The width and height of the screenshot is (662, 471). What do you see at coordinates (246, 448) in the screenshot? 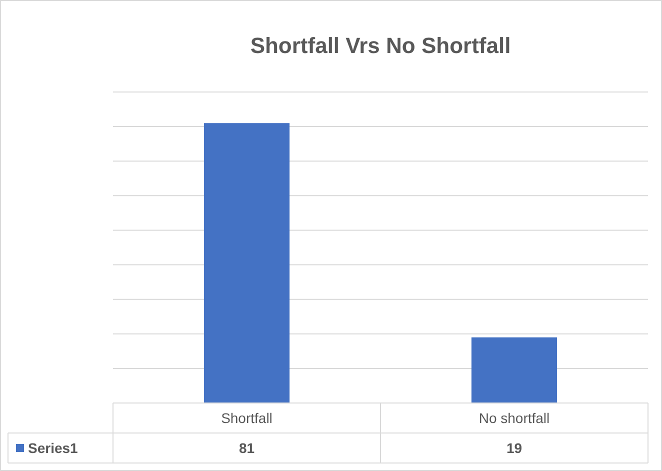
I see `data-label: 81` at bounding box center [246, 448].